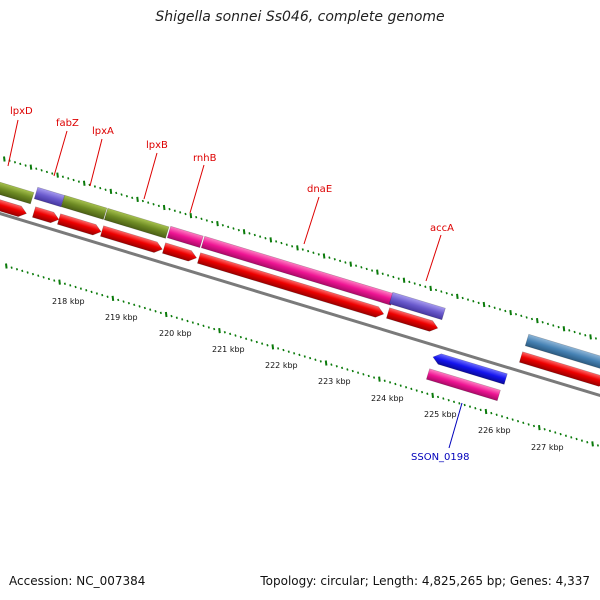 This screenshot has width=600, height=600. What do you see at coordinates (319, 189) in the screenshot?
I see `gene-label-dnaE: dnaE` at bounding box center [319, 189].